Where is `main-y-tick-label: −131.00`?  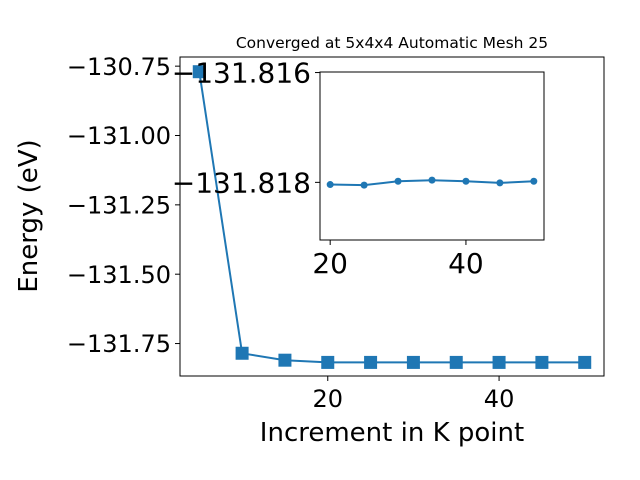
main-y-tick-label: −131.00 is located at coordinates (119, 136).